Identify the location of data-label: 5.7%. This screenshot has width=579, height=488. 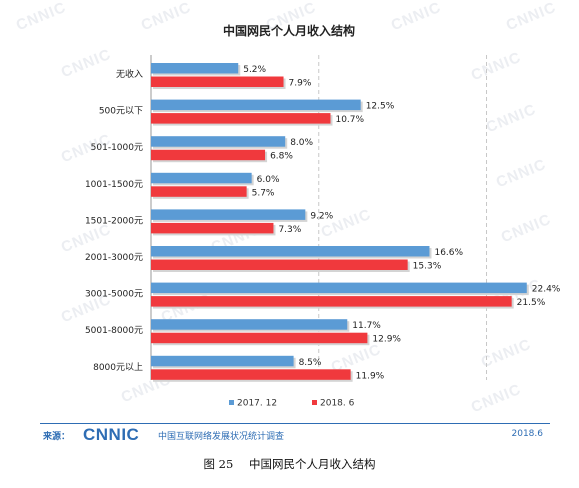
(263, 193).